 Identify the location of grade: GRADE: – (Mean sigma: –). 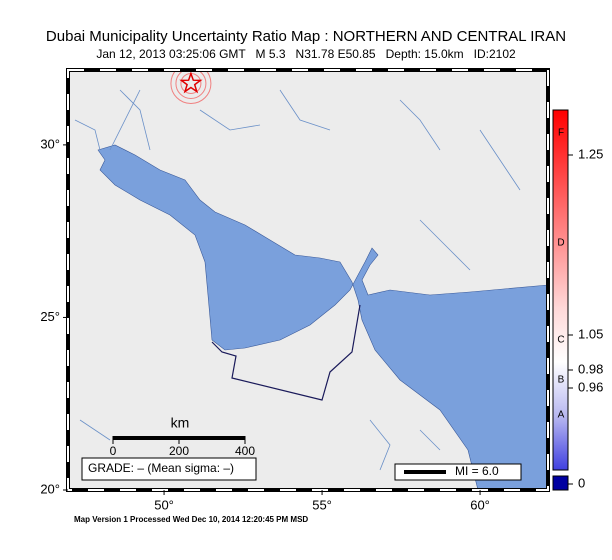
(161, 468).